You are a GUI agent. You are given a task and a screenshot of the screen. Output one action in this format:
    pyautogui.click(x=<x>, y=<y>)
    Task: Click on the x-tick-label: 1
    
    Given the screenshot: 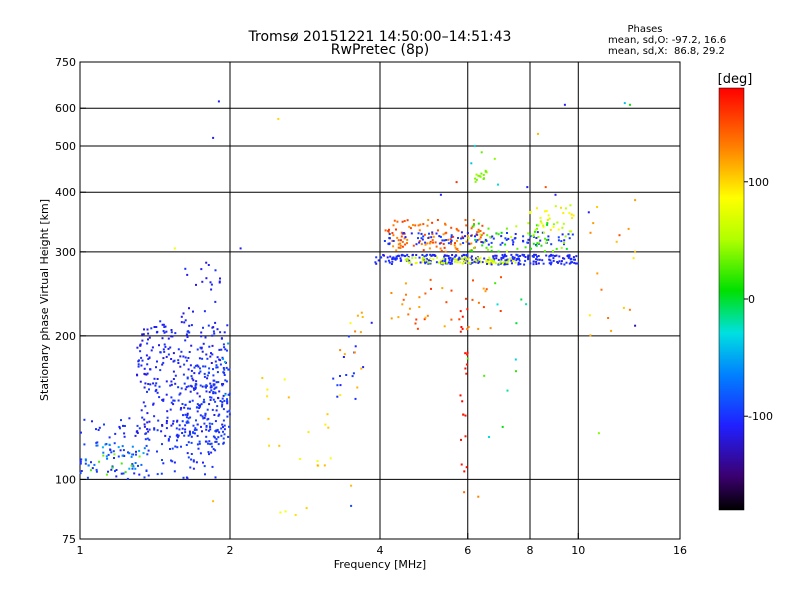 What is the action you would take?
    pyautogui.click(x=80, y=550)
    